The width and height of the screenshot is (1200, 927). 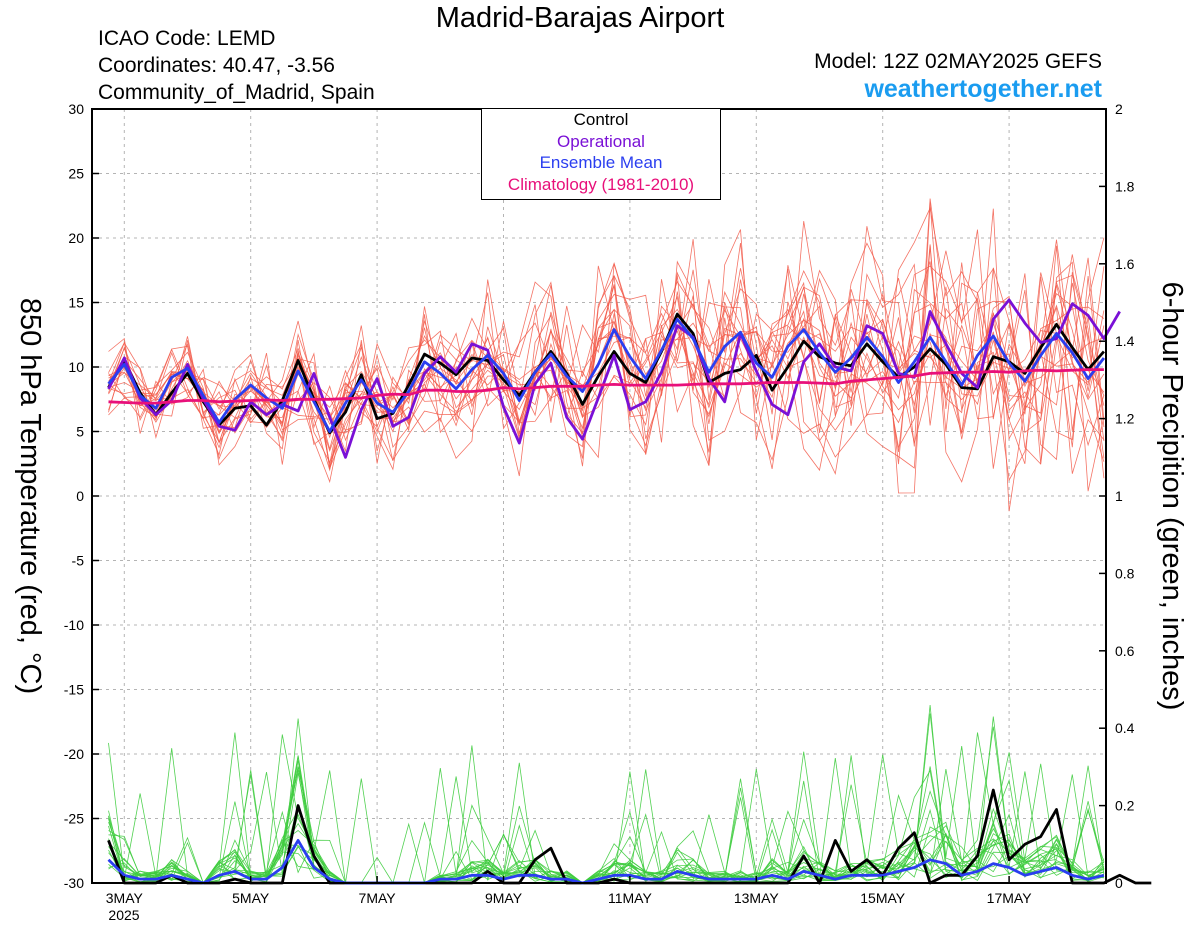 I want to click on x-tick-label: 5MAY, so click(x=251, y=898).